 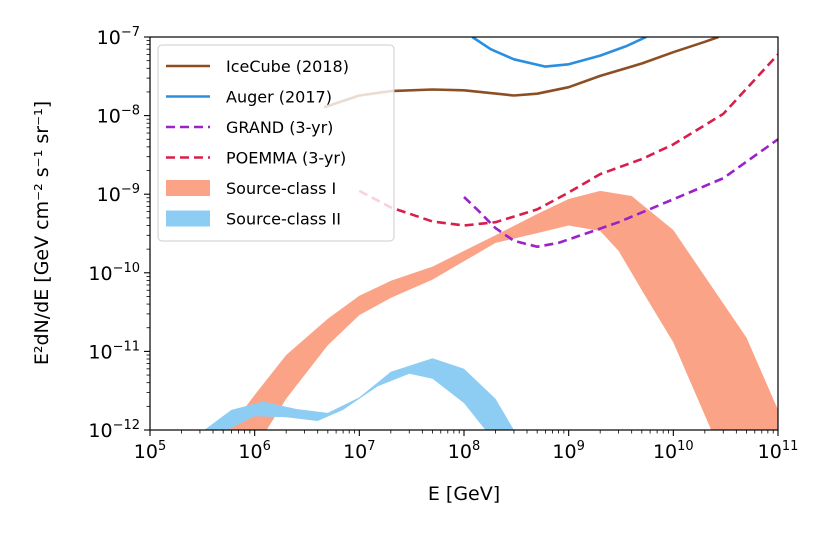 I want to click on x-tick-label: 108, so click(x=464, y=451).